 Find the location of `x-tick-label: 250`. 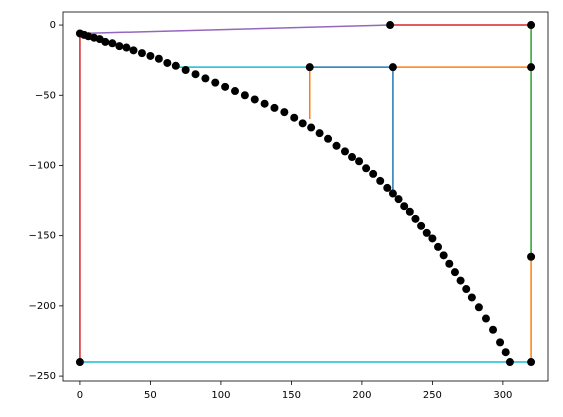

x-tick-label: 250 is located at coordinates (432, 395).